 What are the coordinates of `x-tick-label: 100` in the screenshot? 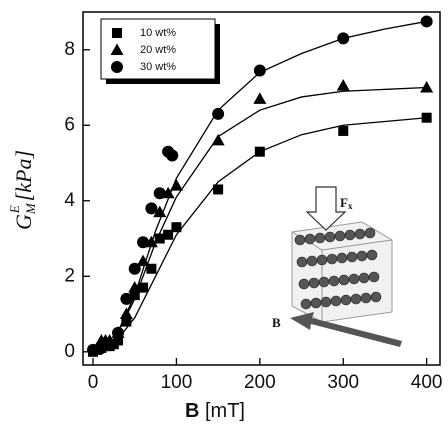 It's located at (177, 382).